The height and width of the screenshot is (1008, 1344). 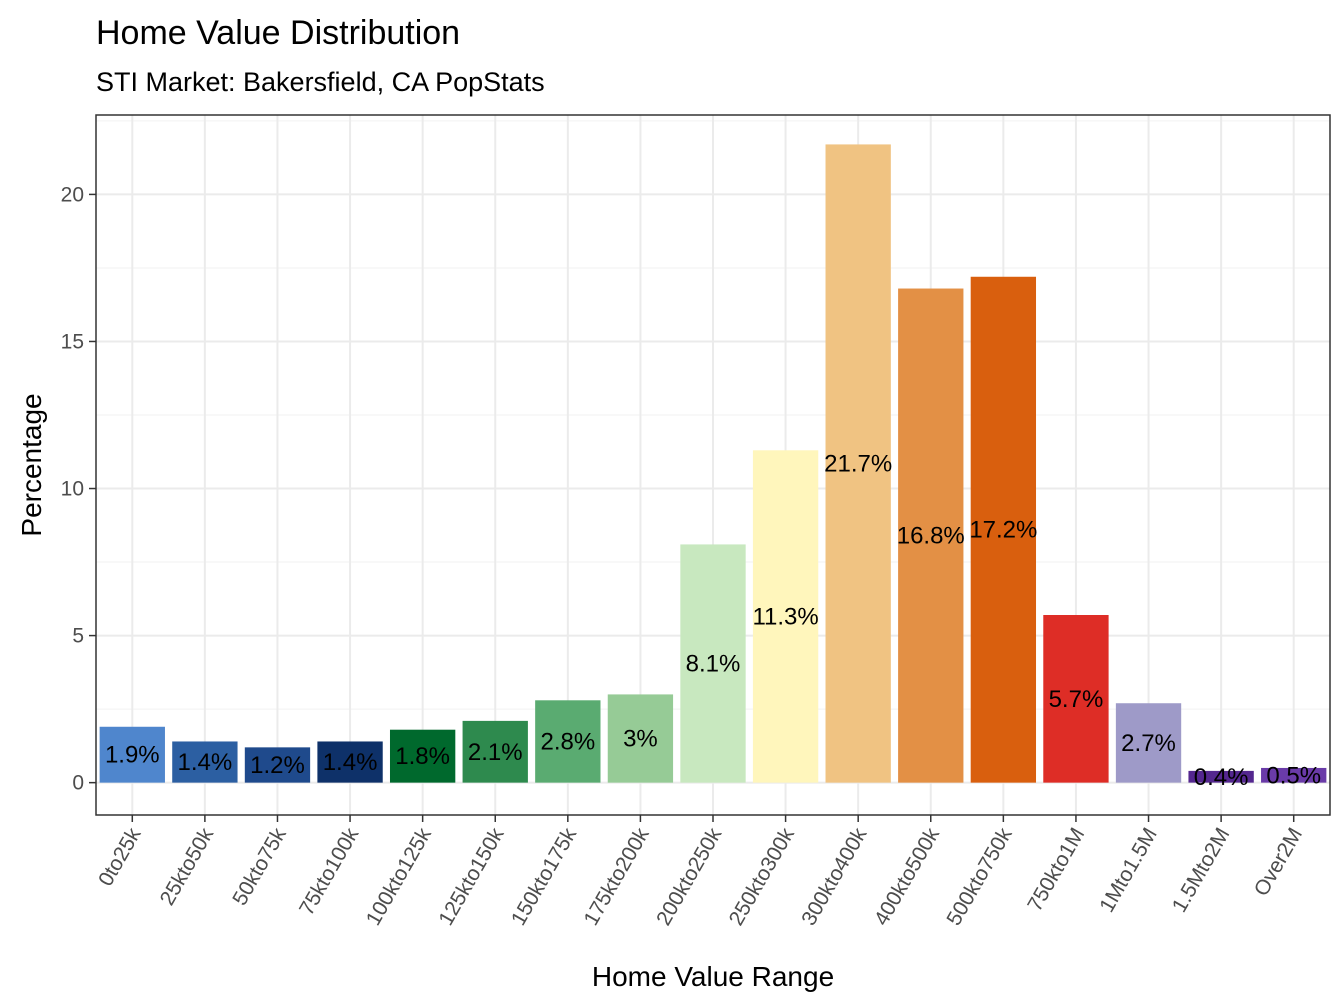 I want to click on bar-0to25k, so click(x=132, y=754).